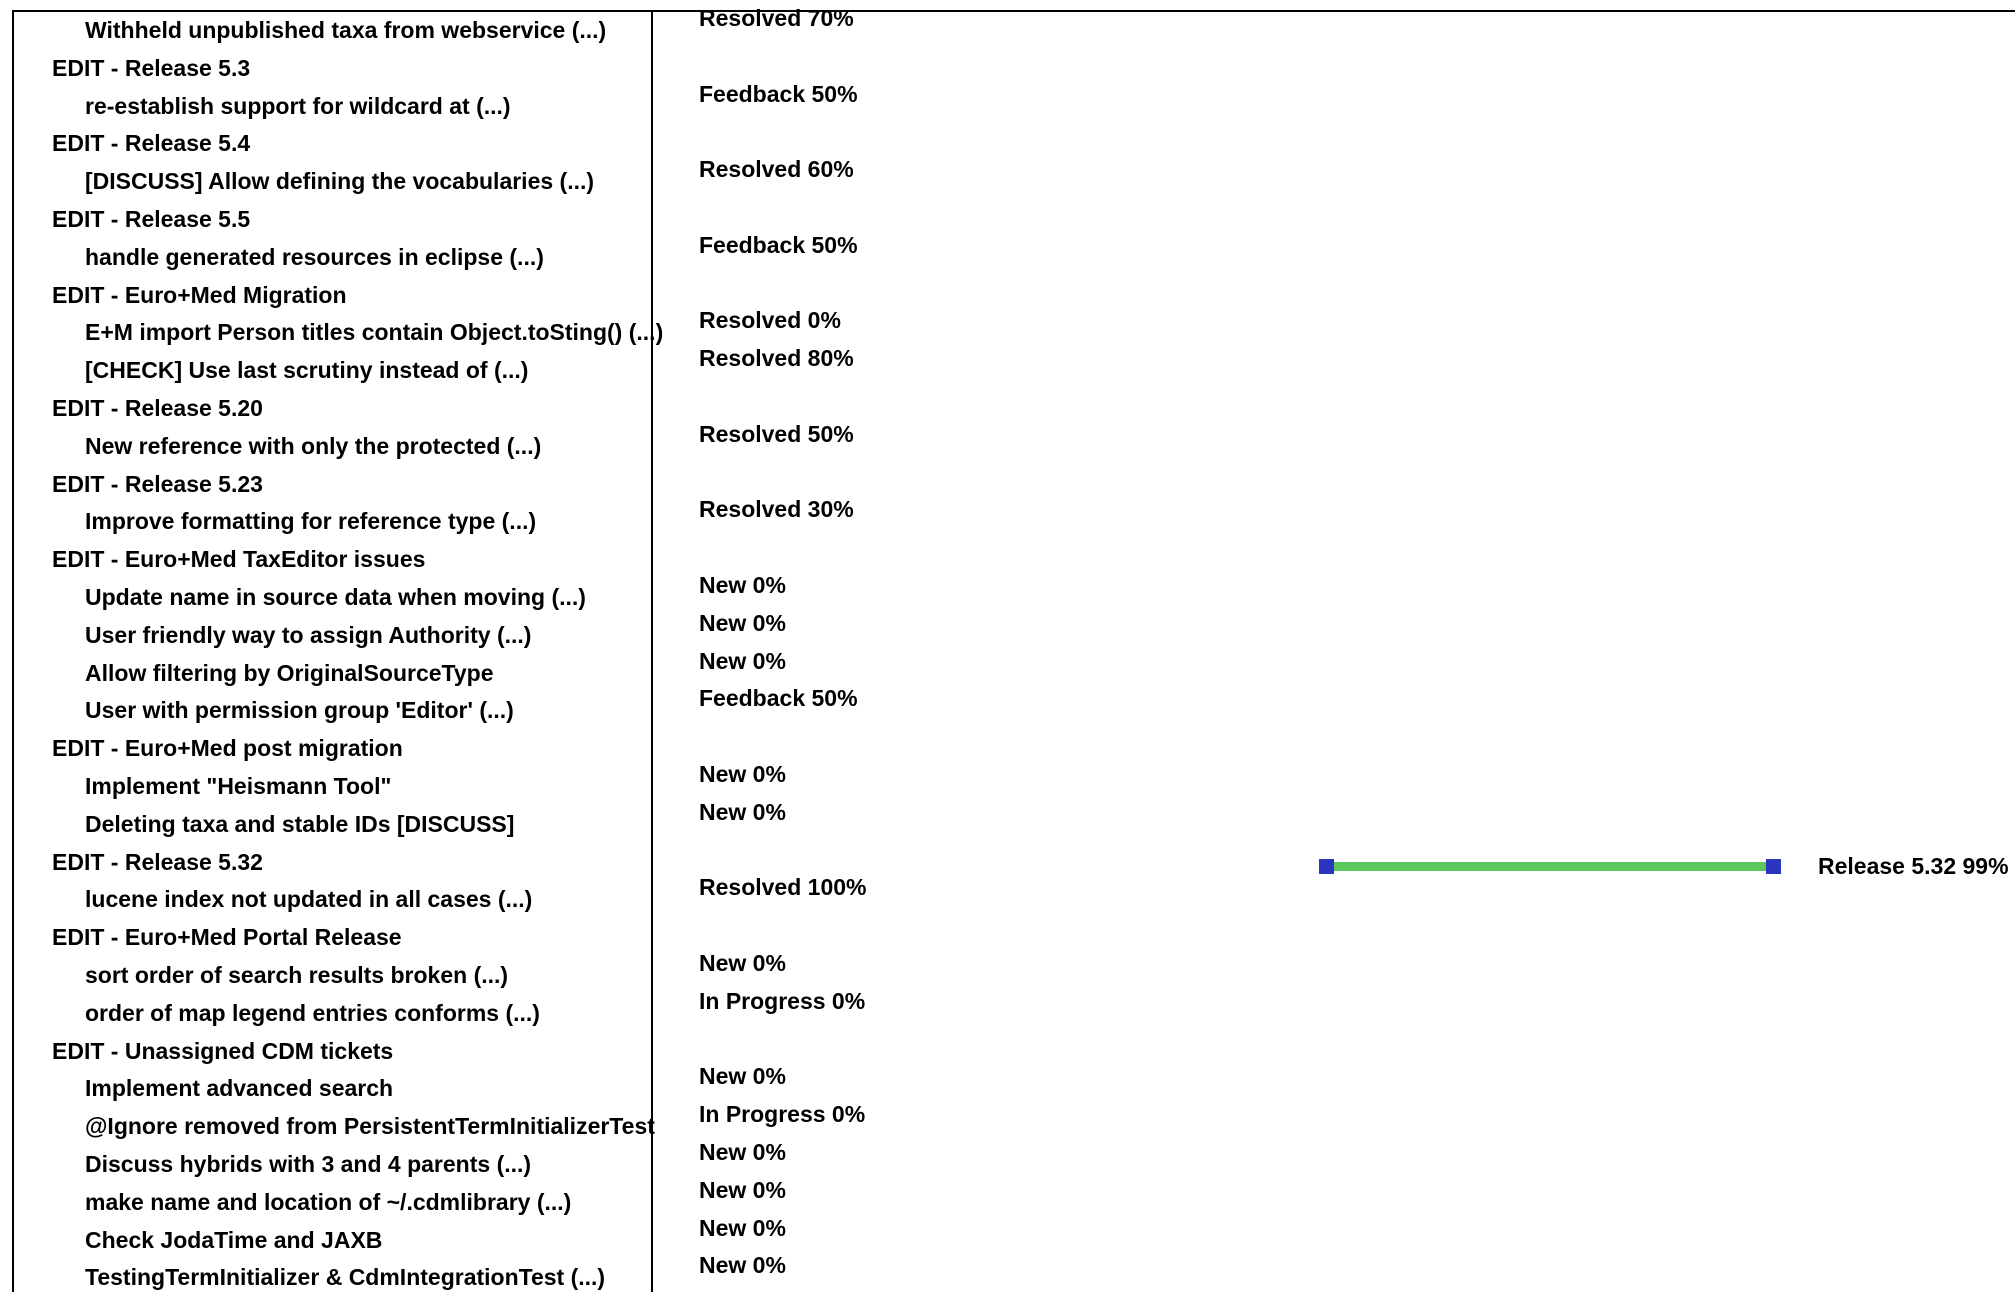 The width and height of the screenshot is (2015, 1292). I want to click on issue-link: Deleting taxa and stable IDs [DISCUSS], so click(300, 823).